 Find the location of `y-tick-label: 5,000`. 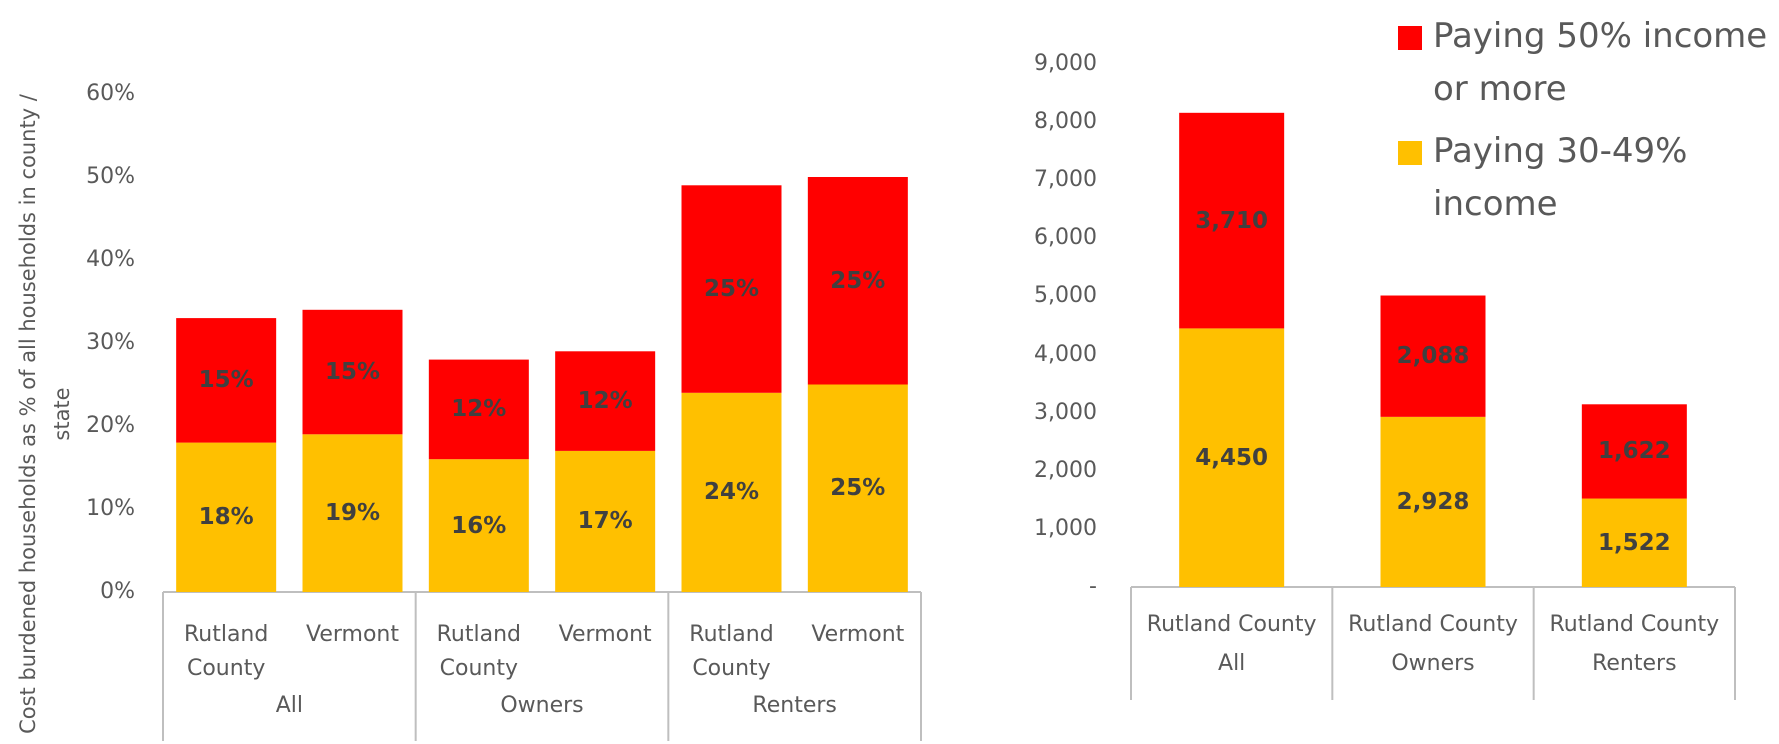

y-tick-label: 5,000 is located at coordinates (1065, 296).